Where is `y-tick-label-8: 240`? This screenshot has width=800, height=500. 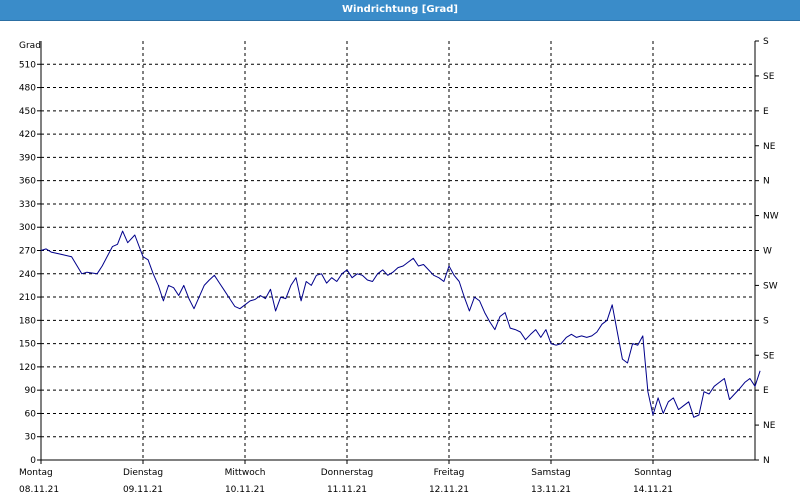
y-tick-label-8: 240 is located at coordinates (27, 275).